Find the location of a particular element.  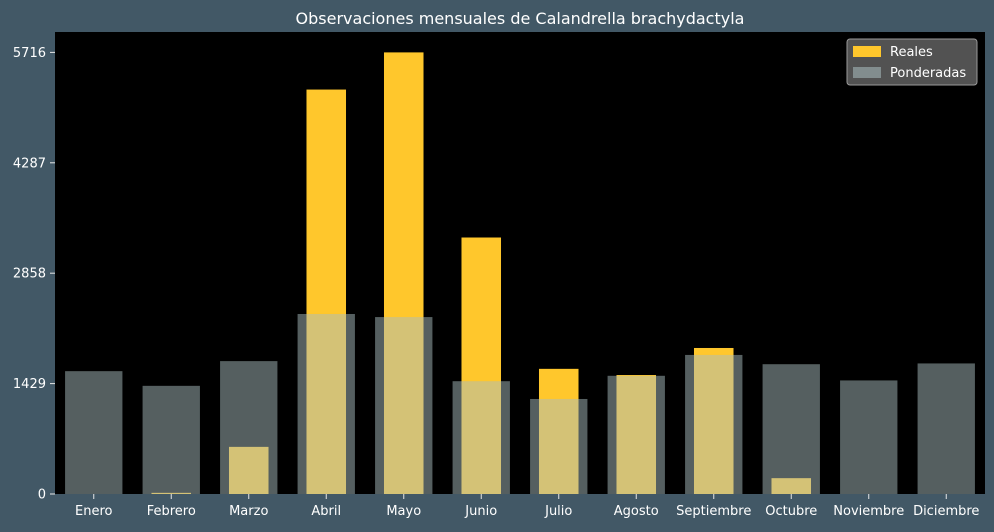

bar-ponderadas-enero is located at coordinates (94, 432).